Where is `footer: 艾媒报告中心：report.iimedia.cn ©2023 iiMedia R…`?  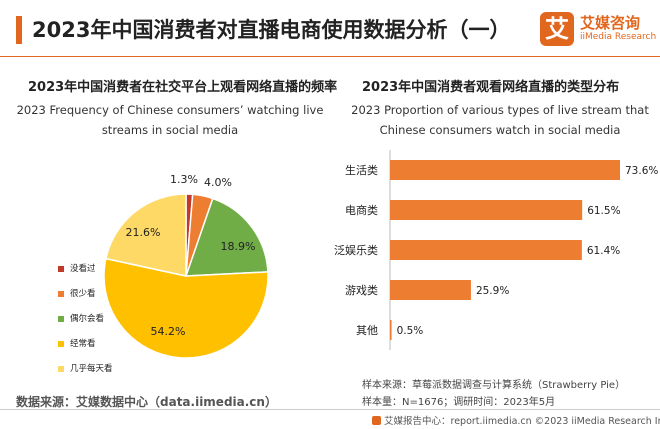 footer: 艾媒报告中心：report.iimedia.cn ©2023 iiMedia R… is located at coordinates (516, 420).